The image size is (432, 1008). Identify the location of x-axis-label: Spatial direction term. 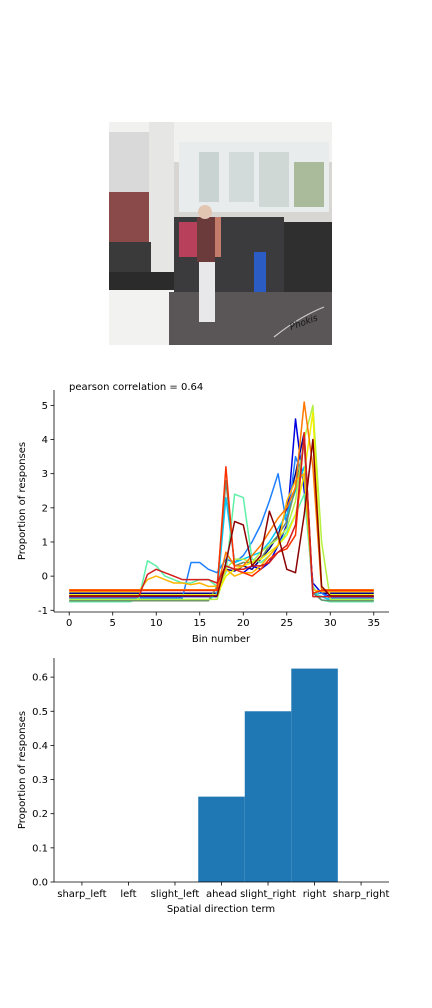
(221, 909).